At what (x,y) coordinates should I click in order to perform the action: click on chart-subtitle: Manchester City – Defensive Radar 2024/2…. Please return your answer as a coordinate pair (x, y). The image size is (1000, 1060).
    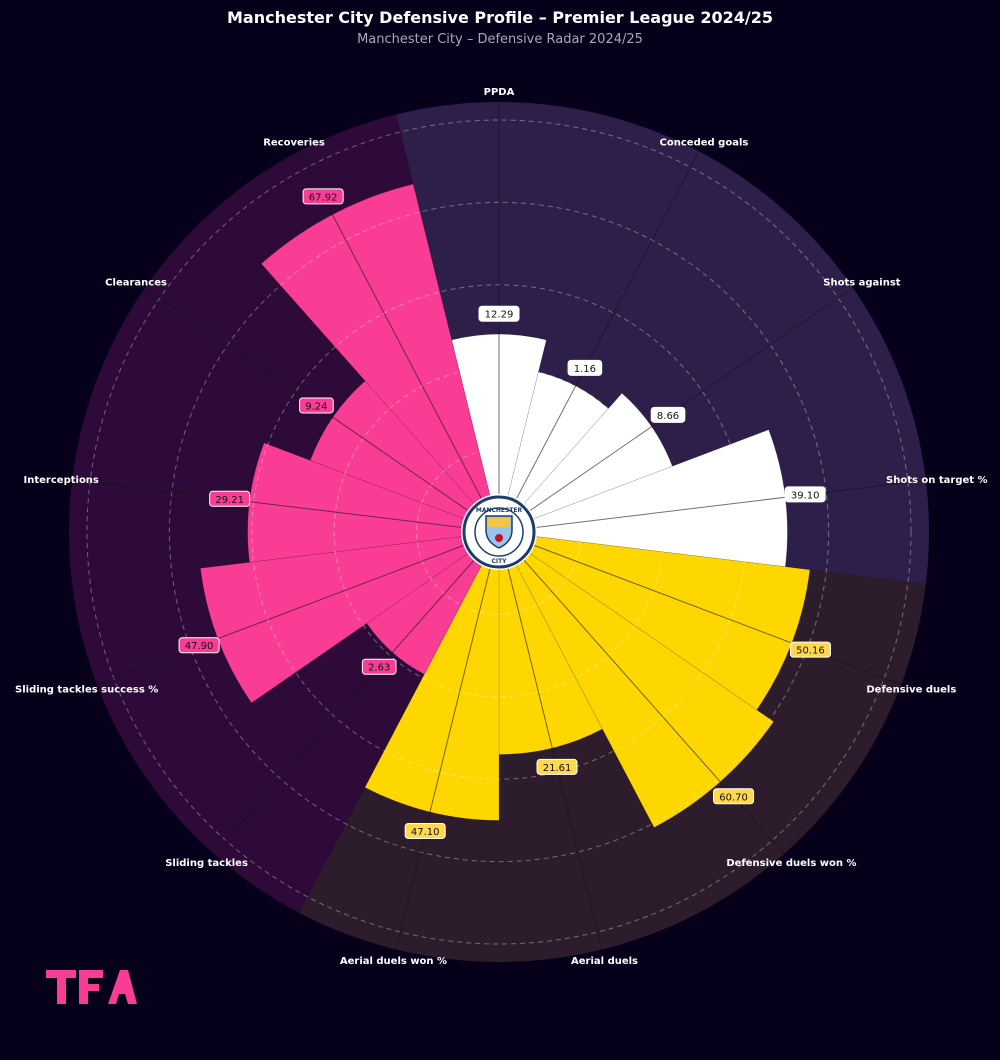
    Looking at the image, I should click on (500, 39).